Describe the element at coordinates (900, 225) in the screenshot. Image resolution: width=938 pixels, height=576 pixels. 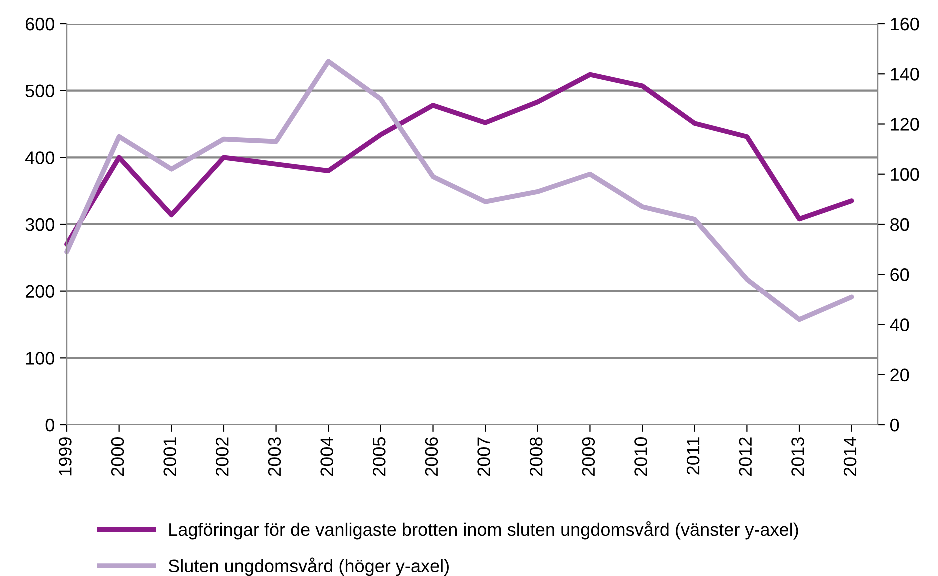
I see `y2-tick-label: 80` at that location.